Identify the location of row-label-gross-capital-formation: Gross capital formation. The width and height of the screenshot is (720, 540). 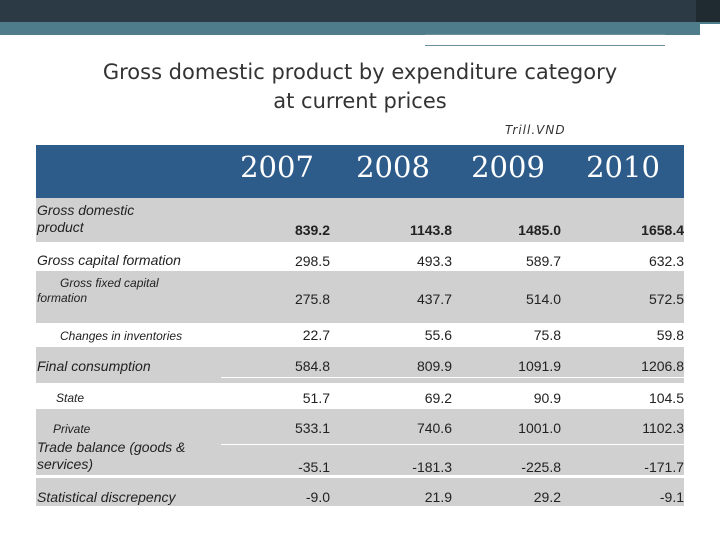
(109, 260).